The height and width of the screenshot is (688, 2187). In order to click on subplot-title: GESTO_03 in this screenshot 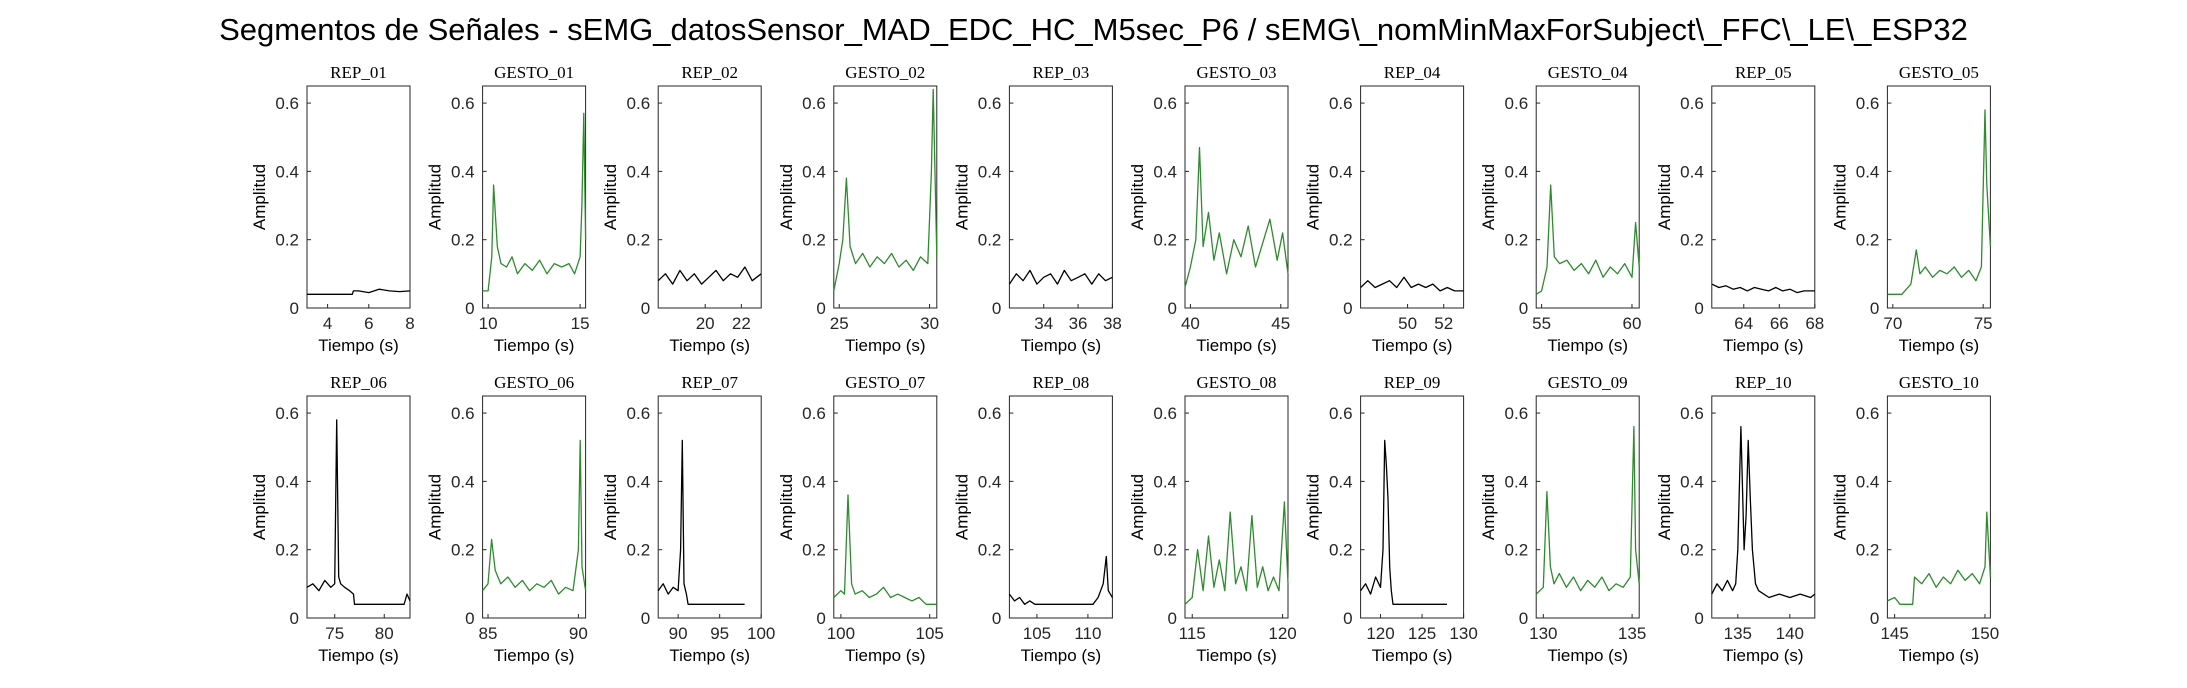, I will do `click(1237, 72)`.